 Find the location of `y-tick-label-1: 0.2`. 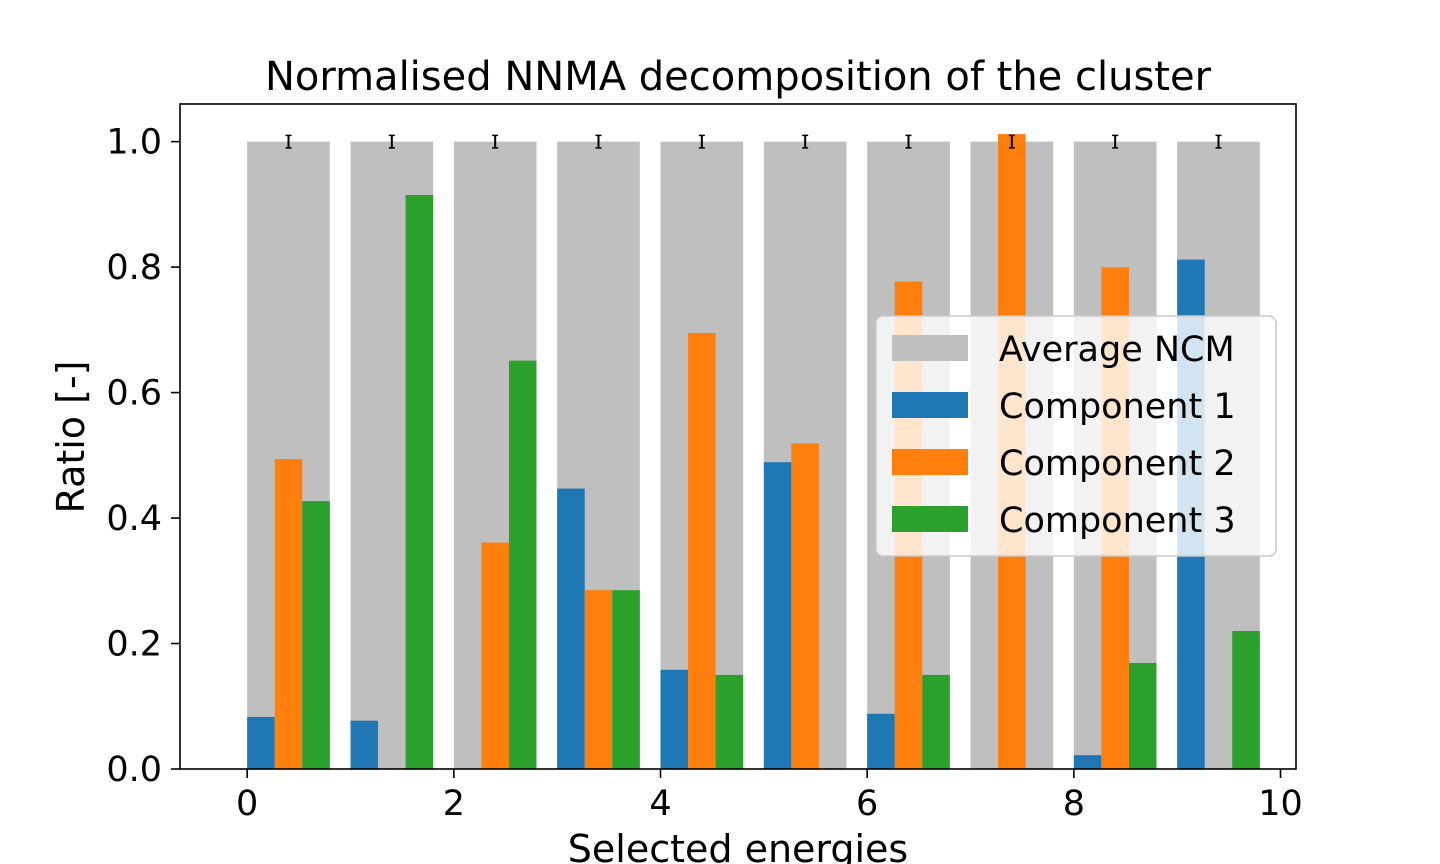

y-tick-label-1: 0.2 is located at coordinates (134, 645).